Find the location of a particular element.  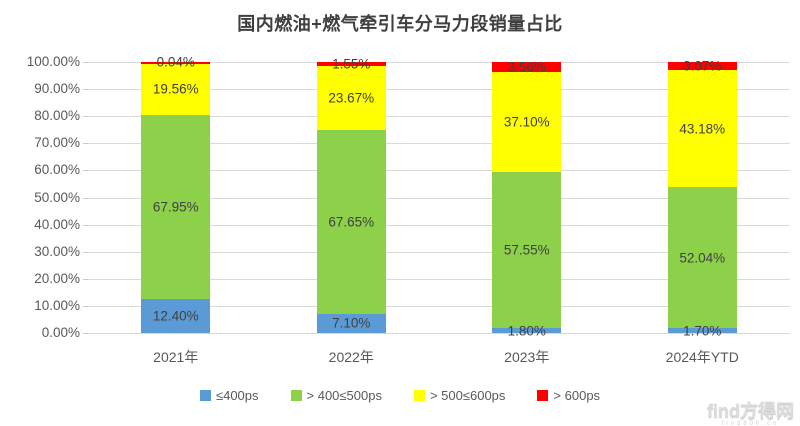

legend-item: ≤400ps is located at coordinates (229, 395).